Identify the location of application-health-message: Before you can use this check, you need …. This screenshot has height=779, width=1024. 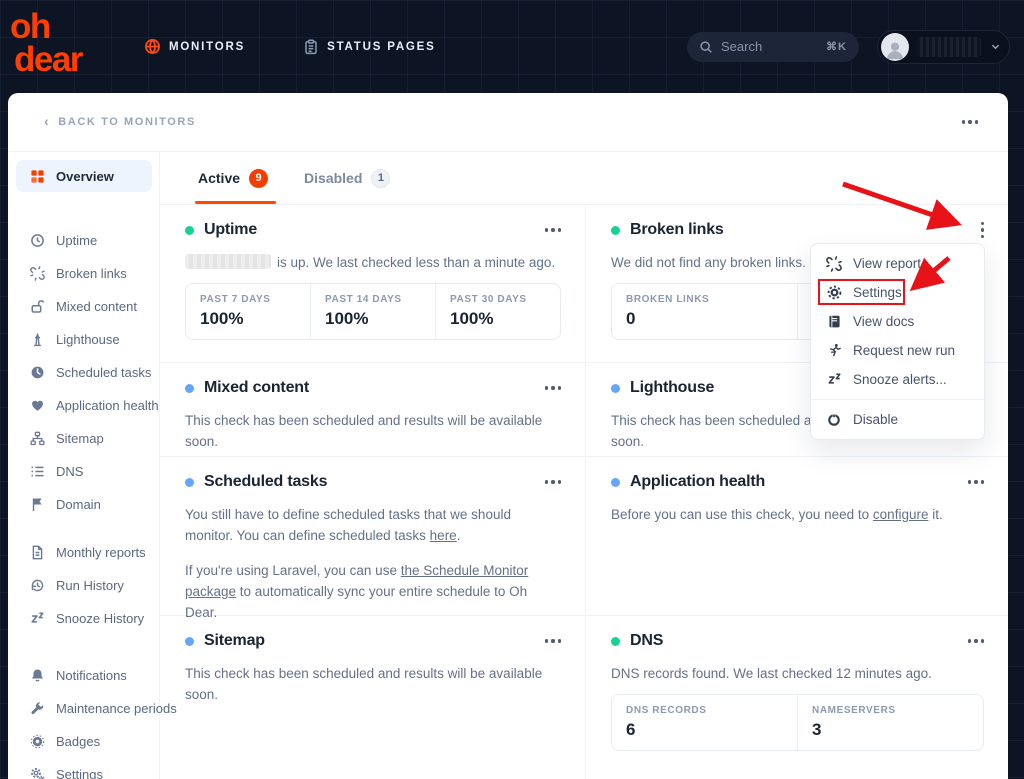
(777, 514).